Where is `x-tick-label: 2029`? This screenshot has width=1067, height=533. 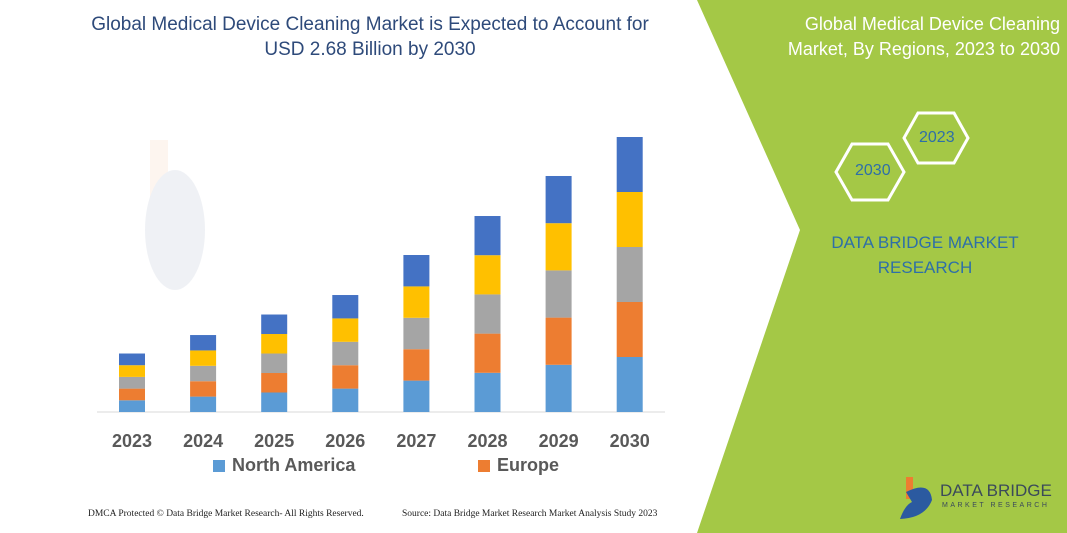
x-tick-label: 2029 is located at coordinates (559, 441).